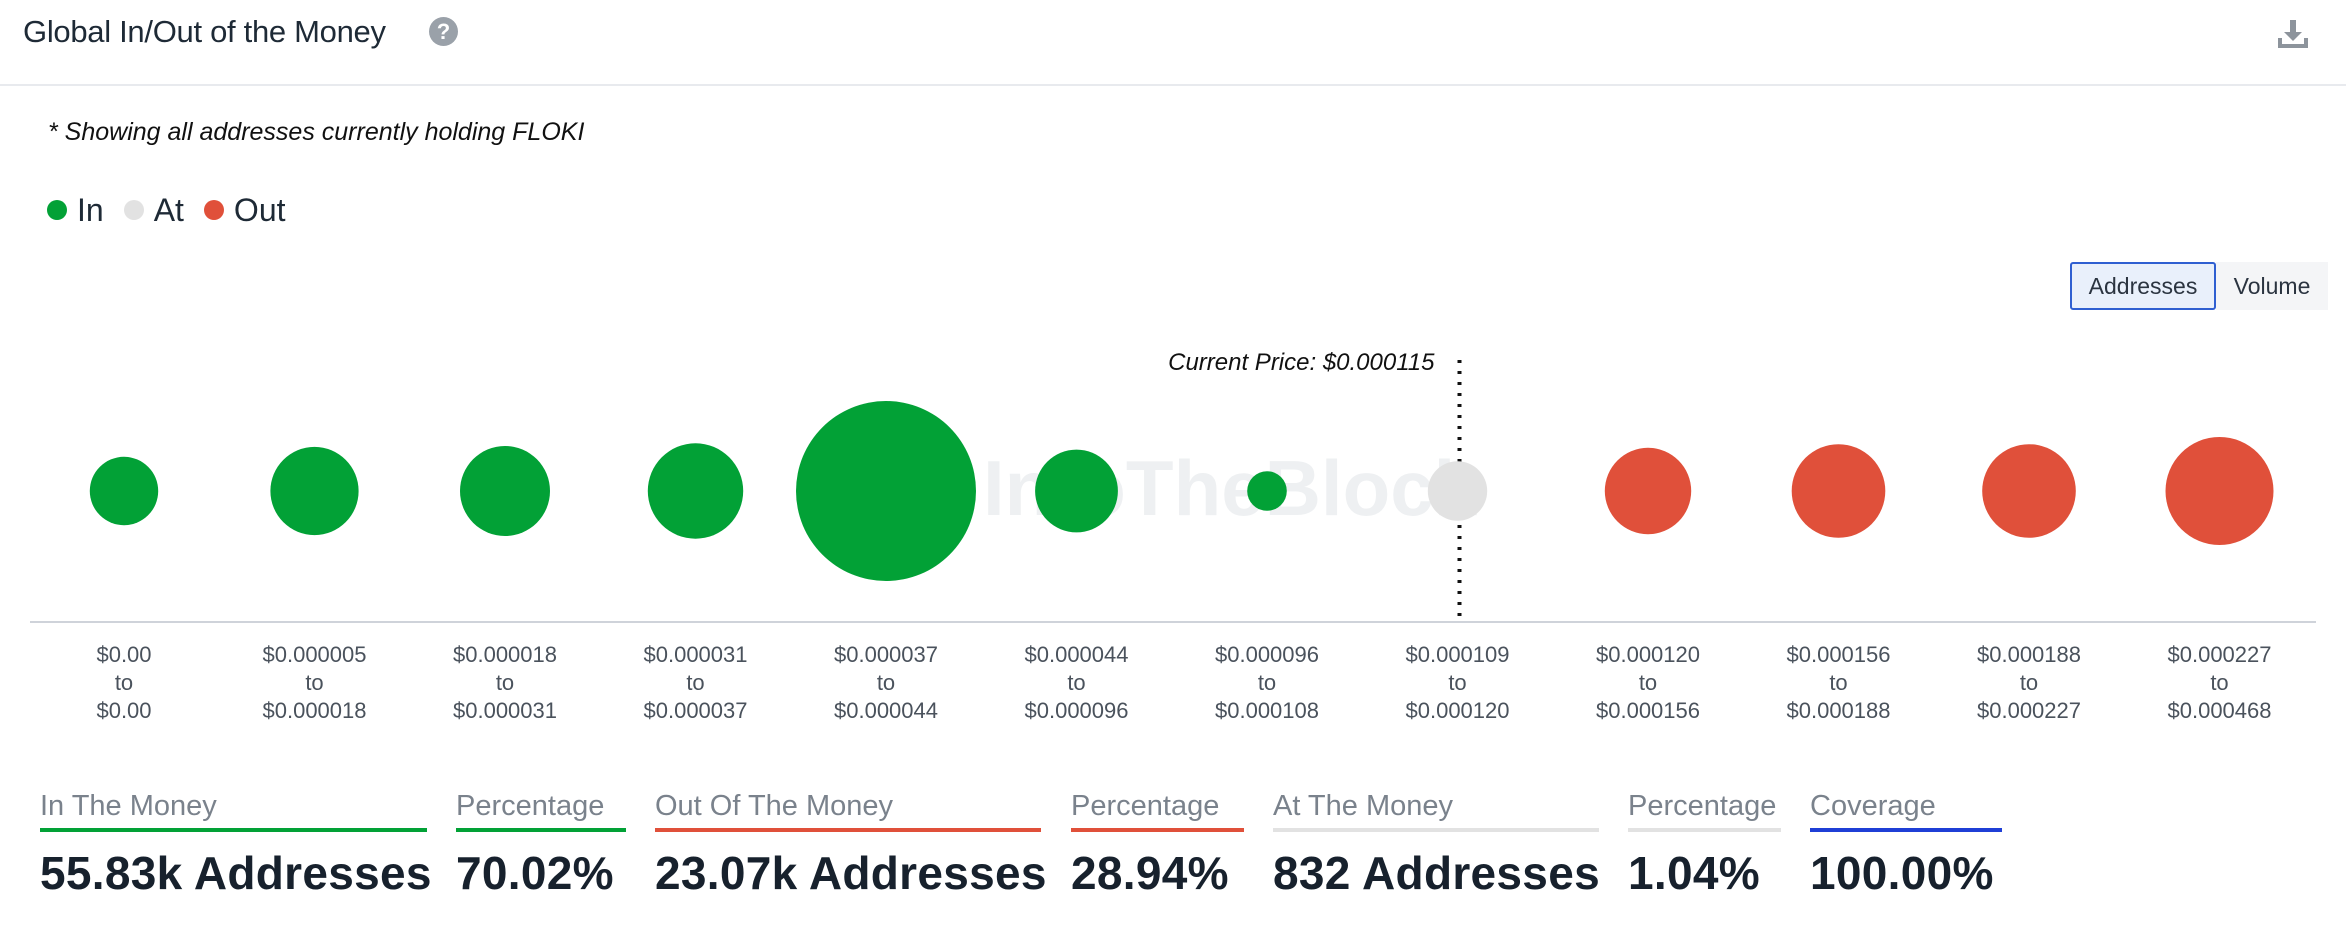 The width and height of the screenshot is (2346, 926). What do you see at coordinates (314, 682) in the screenshot?
I see `tick-label-1-1: to` at bounding box center [314, 682].